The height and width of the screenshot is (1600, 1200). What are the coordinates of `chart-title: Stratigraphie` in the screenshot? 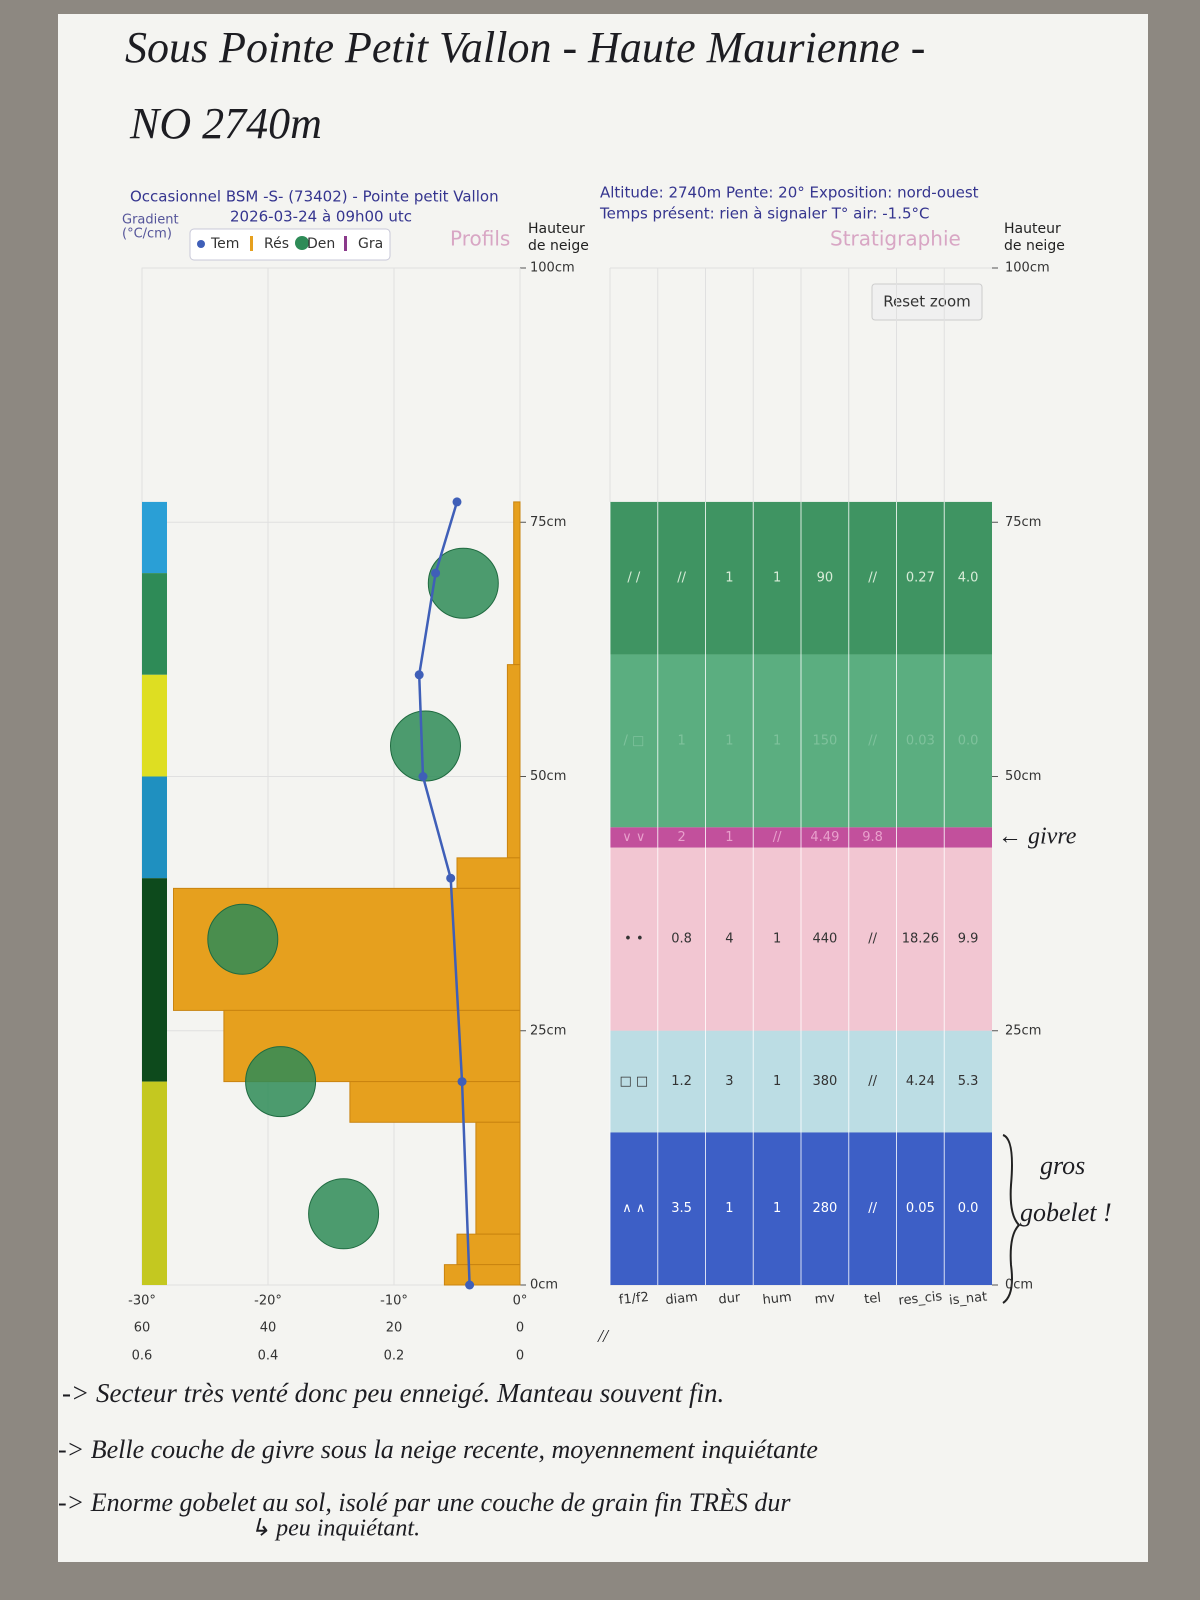 It's located at (895, 239).